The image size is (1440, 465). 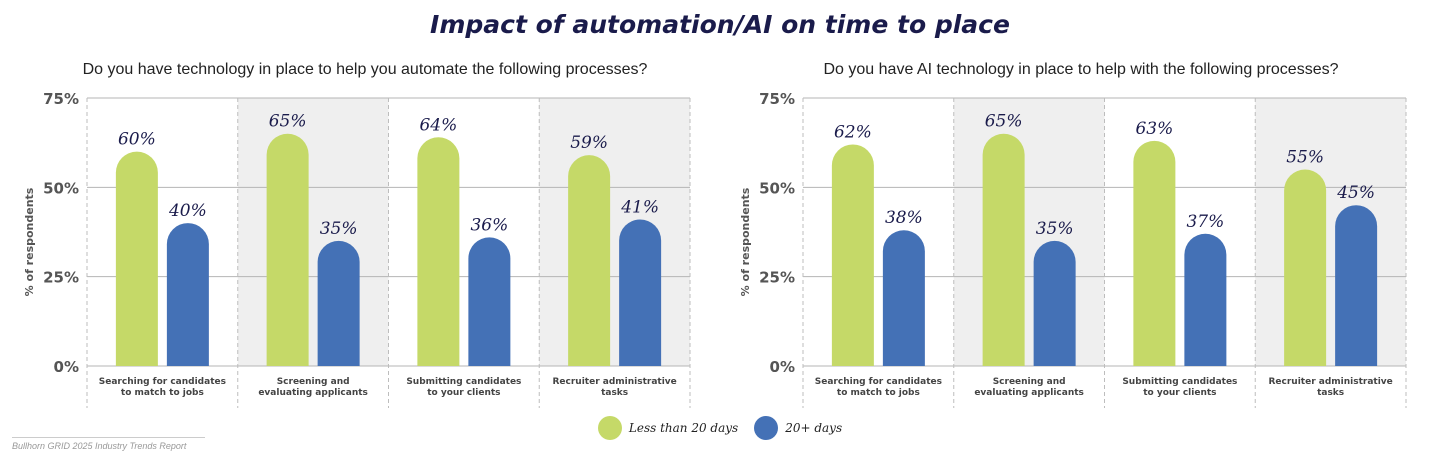 What do you see at coordinates (814, 428) in the screenshot?
I see `legend-label: 20+ days` at bounding box center [814, 428].